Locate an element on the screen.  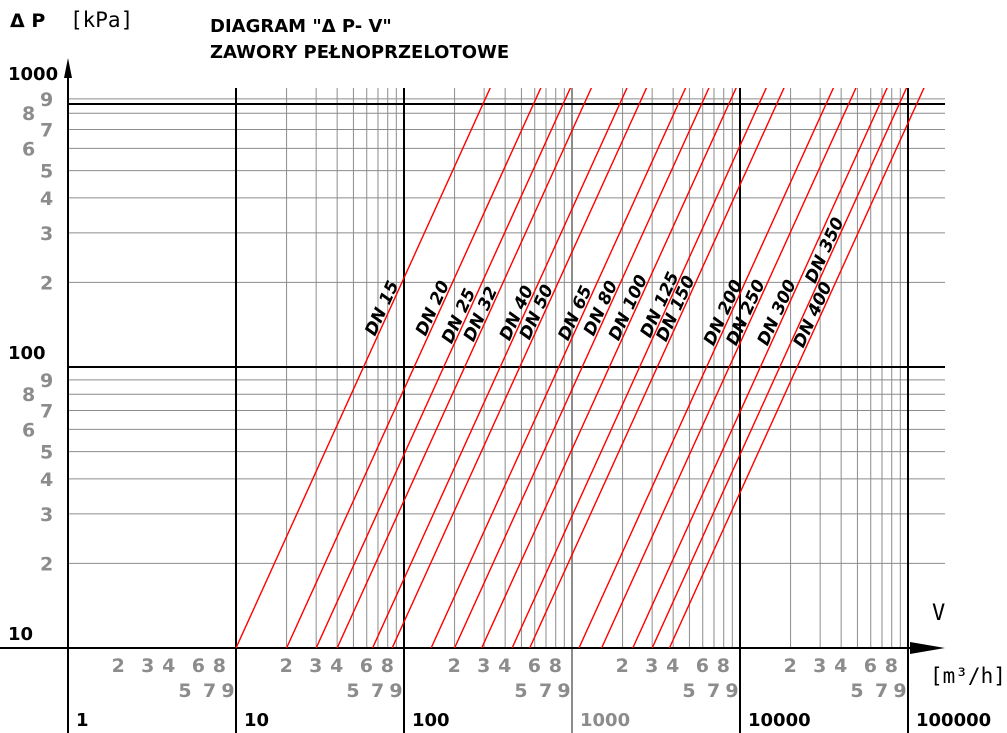
x-axis-arrow is located at coordinates (927, 648).